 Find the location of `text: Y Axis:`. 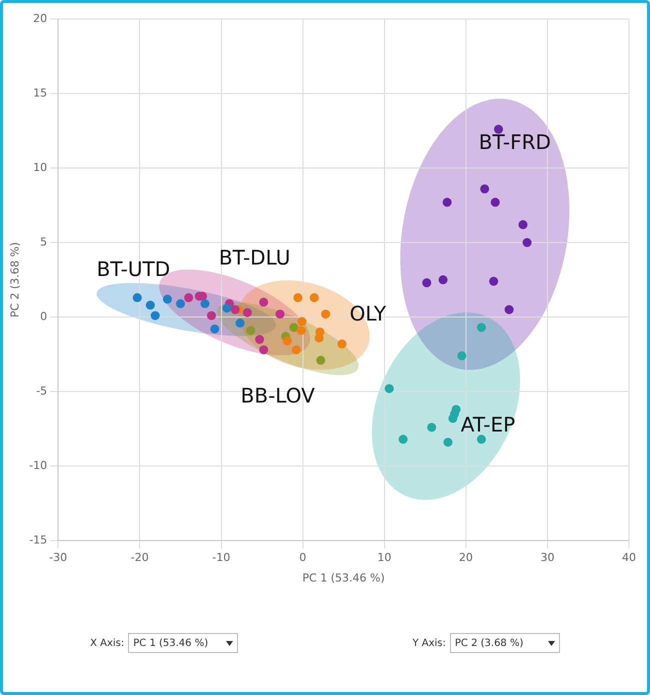

text: Y Axis: is located at coordinates (429, 643).